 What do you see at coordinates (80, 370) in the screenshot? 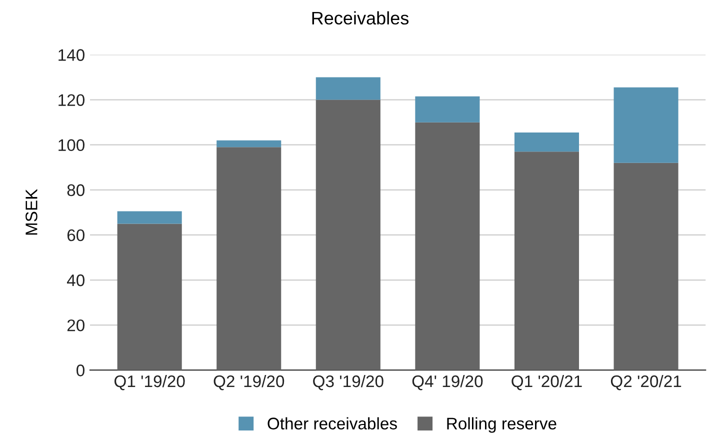
I see `y-tick-label: 0` at bounding box center [80, 370].